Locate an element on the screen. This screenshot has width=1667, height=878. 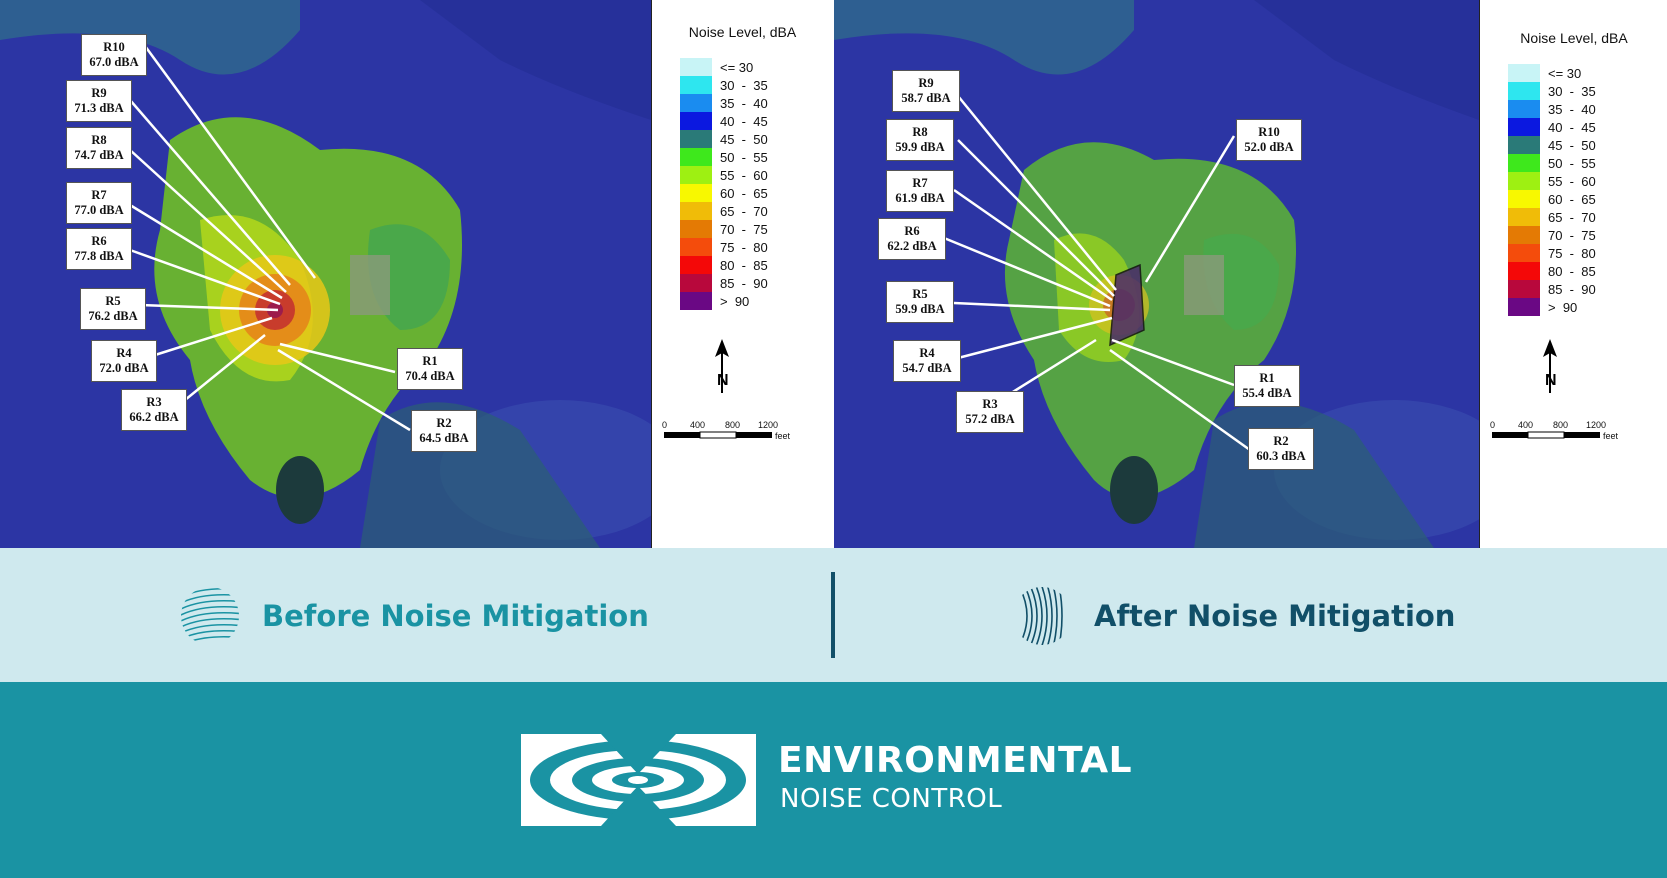
caption-after: After Noise Mitigation is located at coordinates (1233, 616).